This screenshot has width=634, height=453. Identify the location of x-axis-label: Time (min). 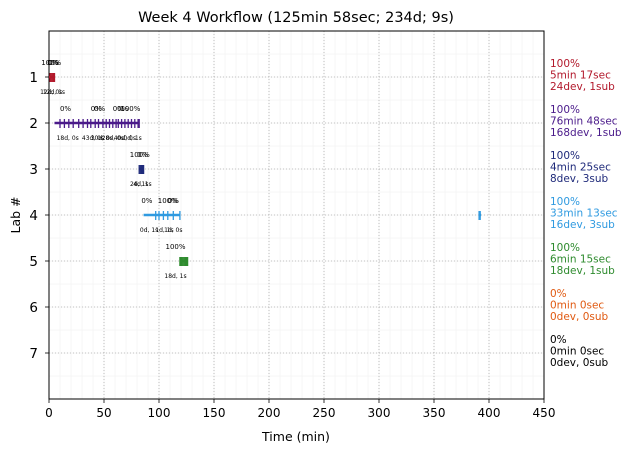
(295, 436).